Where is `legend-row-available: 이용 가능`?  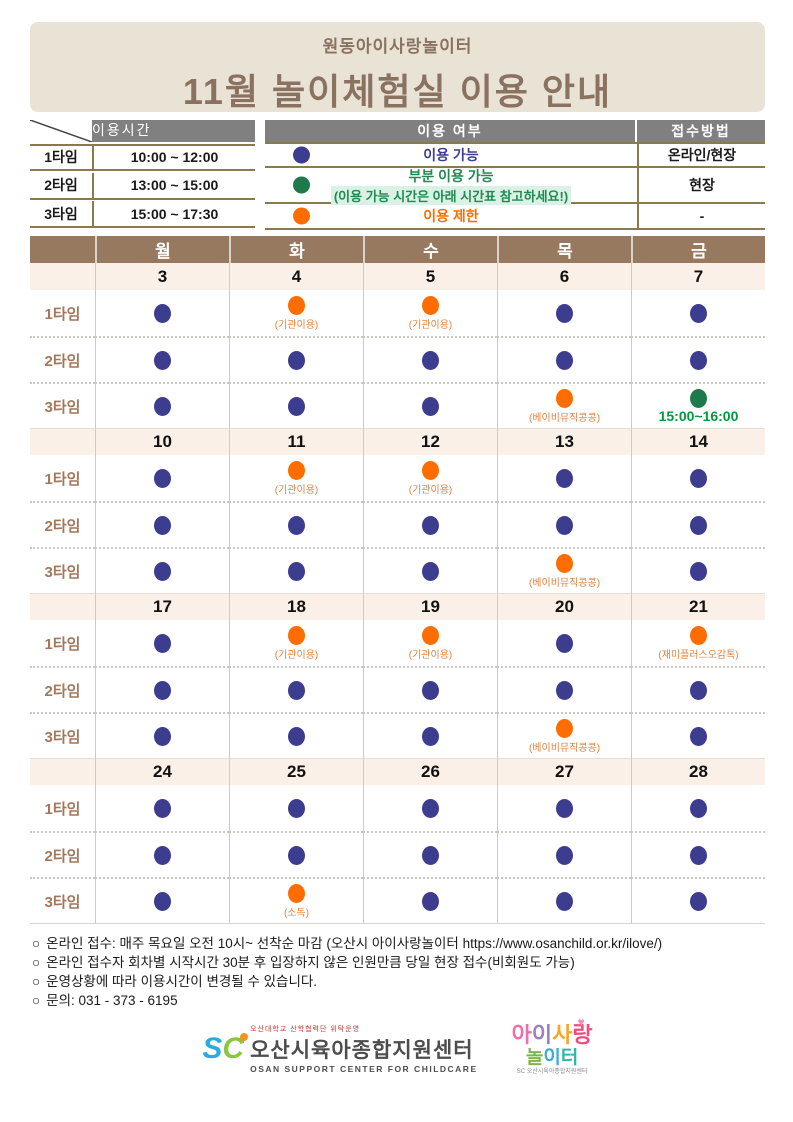 legend-row-available: 이용 가능 is located at coordinates (451, 155).